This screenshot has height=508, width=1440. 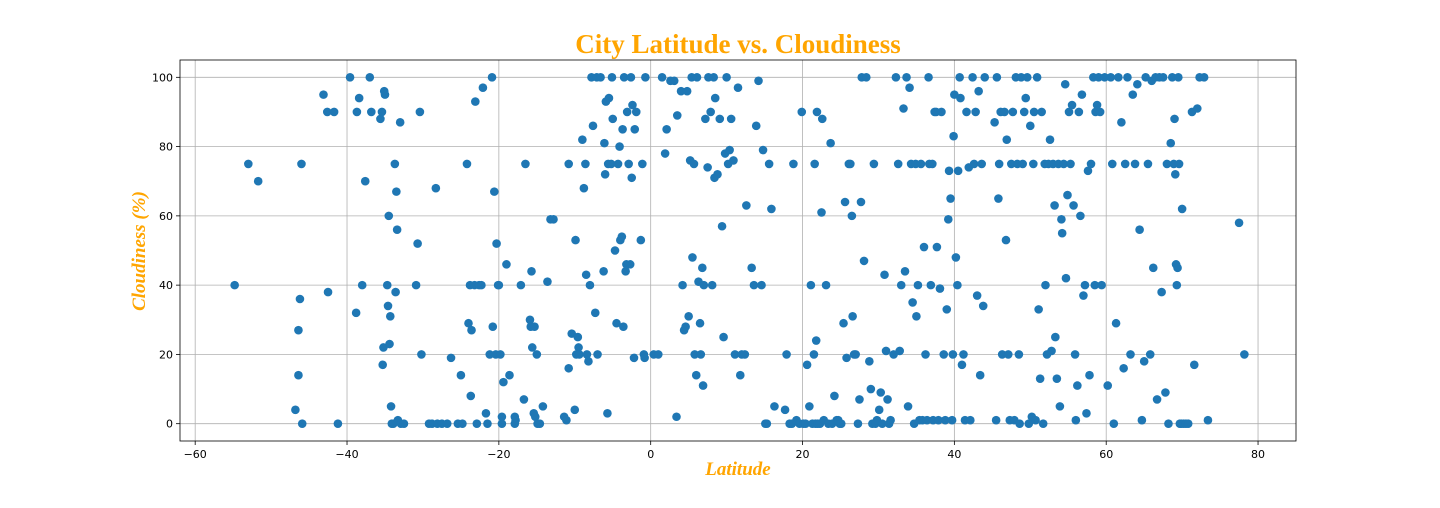 I want to click on x-tick-label: −20, so click(x=498, y=454).